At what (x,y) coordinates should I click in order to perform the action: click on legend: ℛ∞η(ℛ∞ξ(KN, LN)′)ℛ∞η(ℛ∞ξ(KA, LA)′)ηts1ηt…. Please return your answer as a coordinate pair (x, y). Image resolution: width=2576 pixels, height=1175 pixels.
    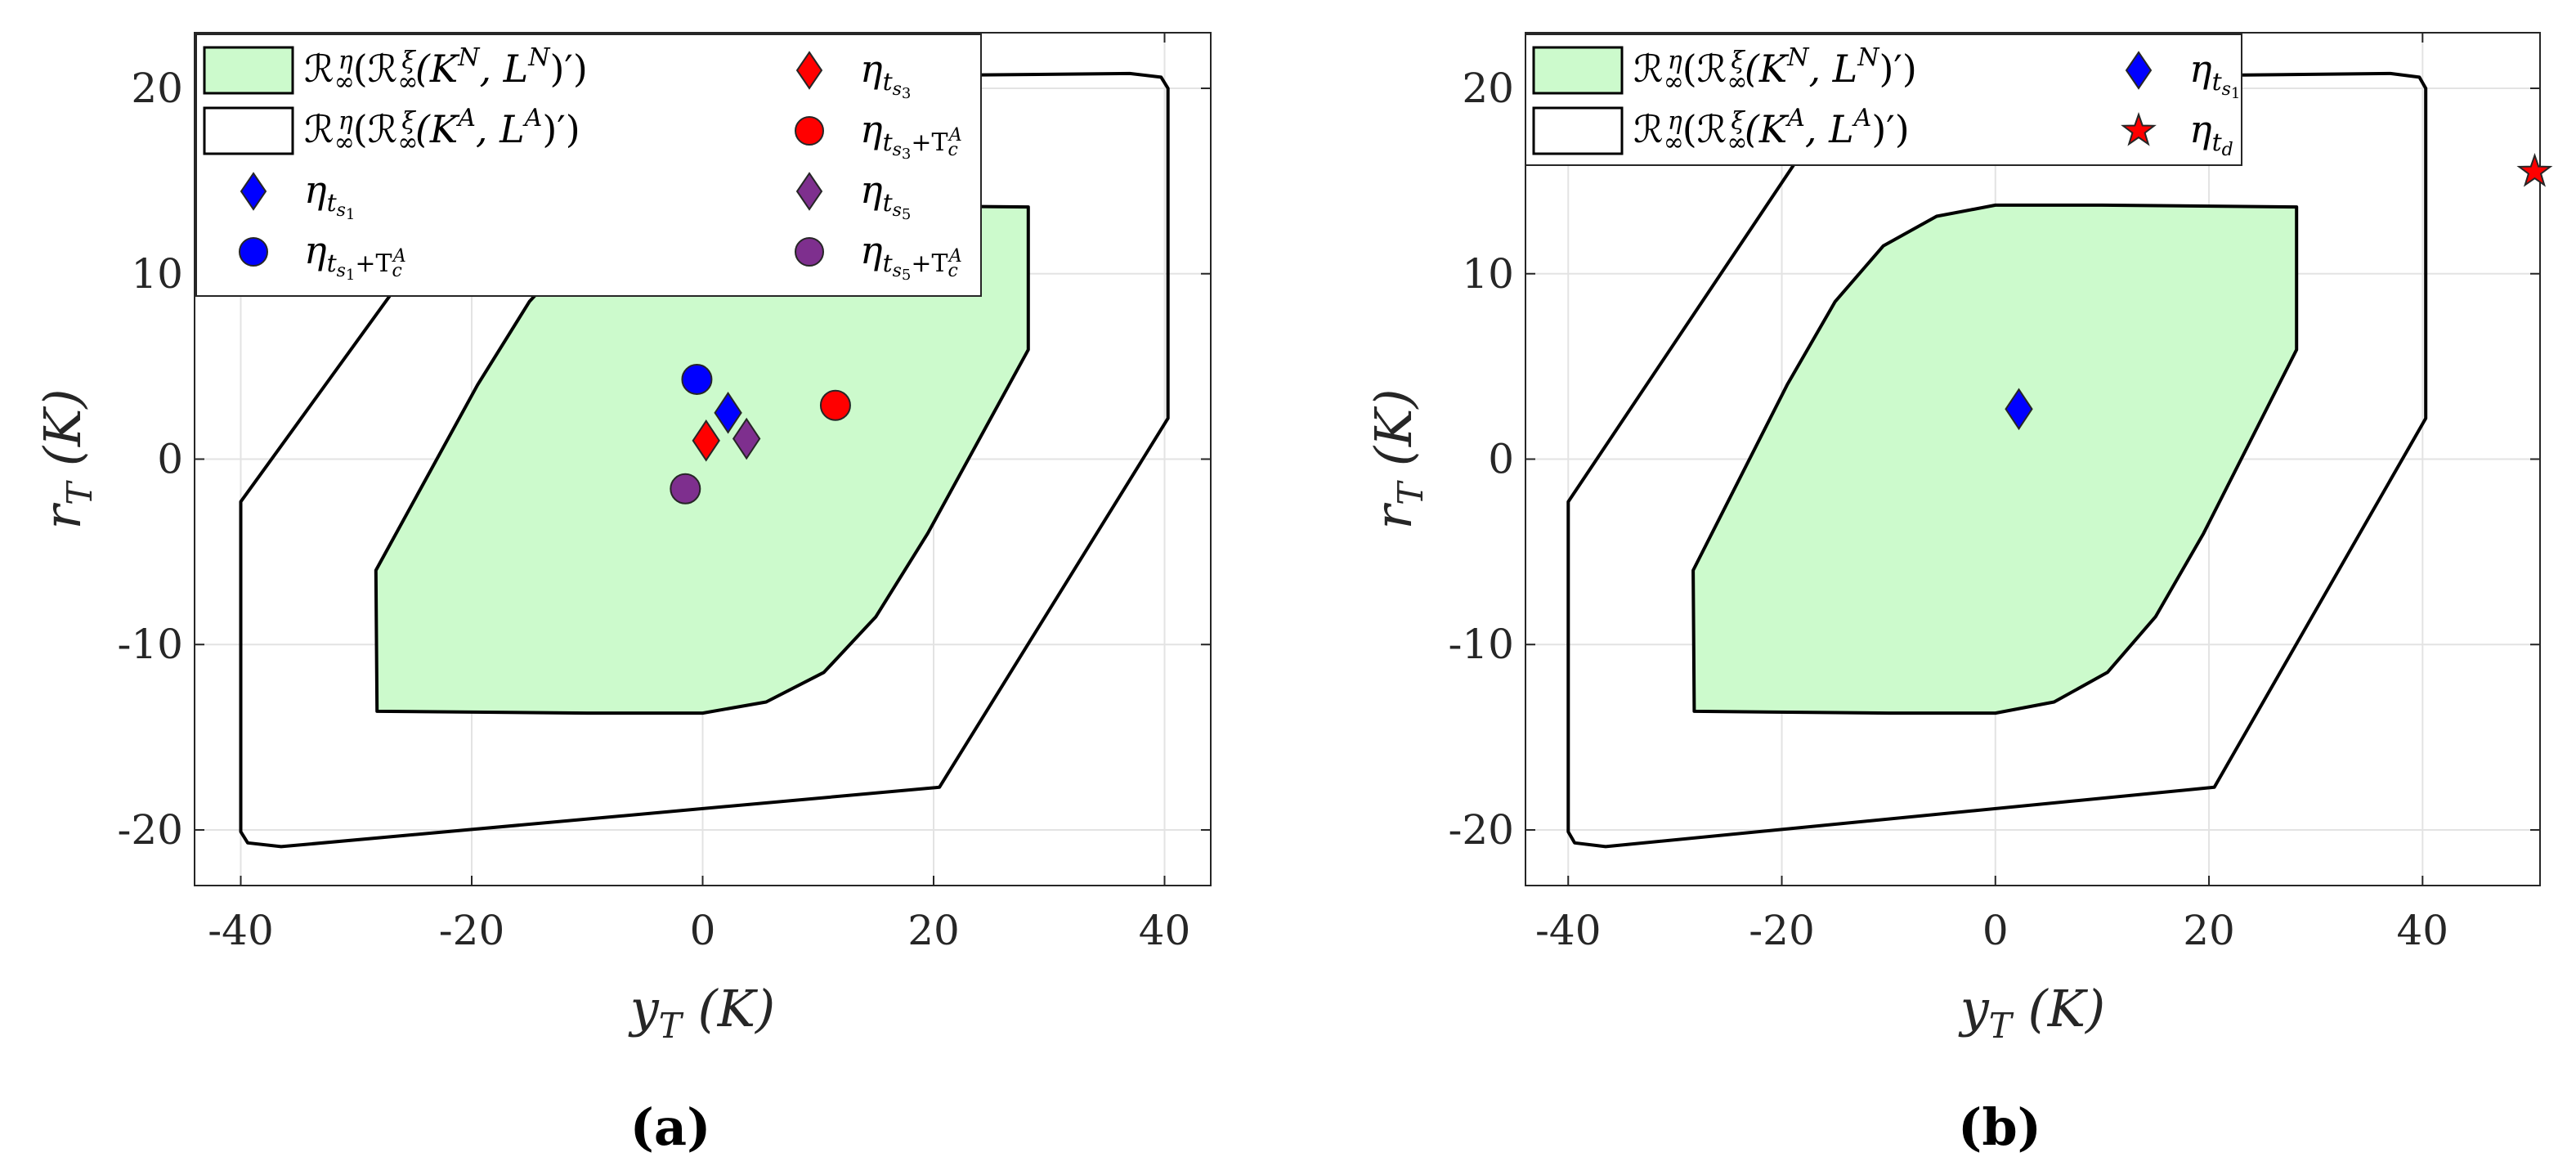
    Looking at the image, I should click on (589, 166).